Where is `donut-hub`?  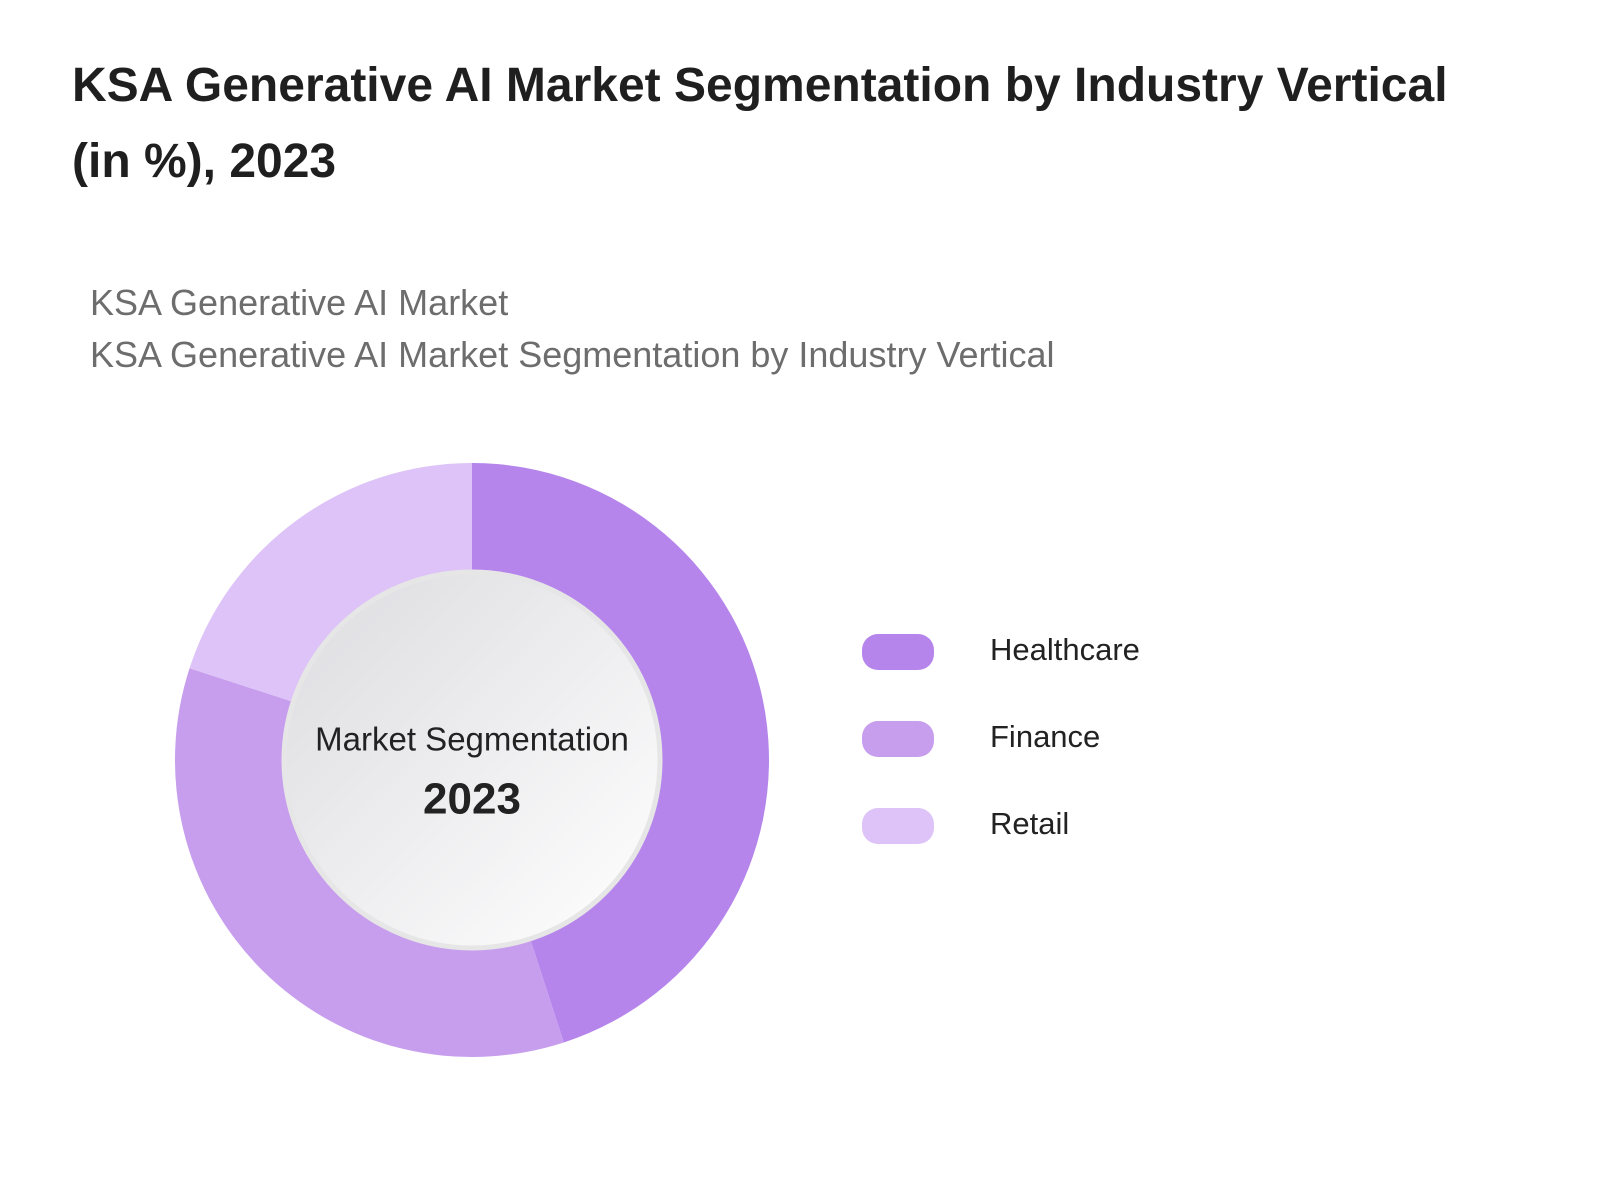
donut-hub is located at coordinates (472, 760).